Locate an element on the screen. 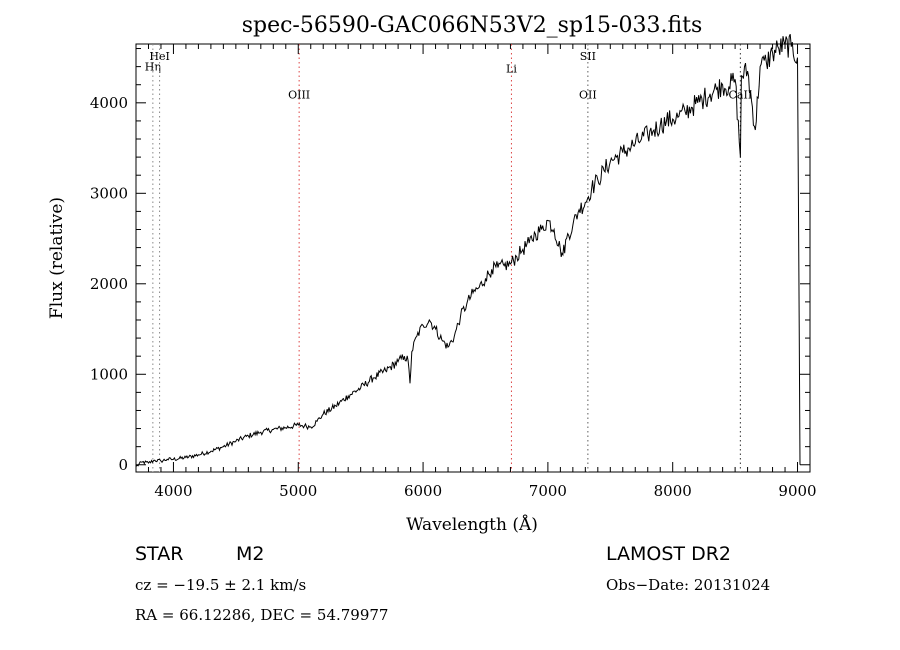  y-tick-label: 4000 is located at coordinates (109, 103).